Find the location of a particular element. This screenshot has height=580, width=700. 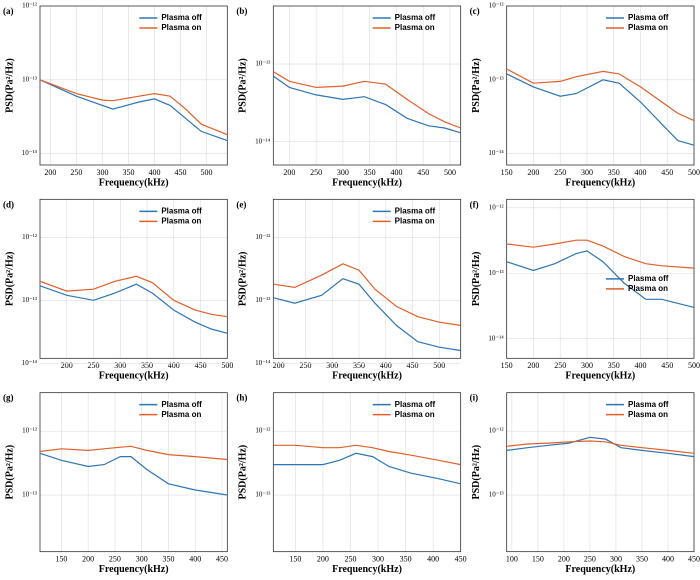

panel-label: (a) is located at coordinates (8, 11).